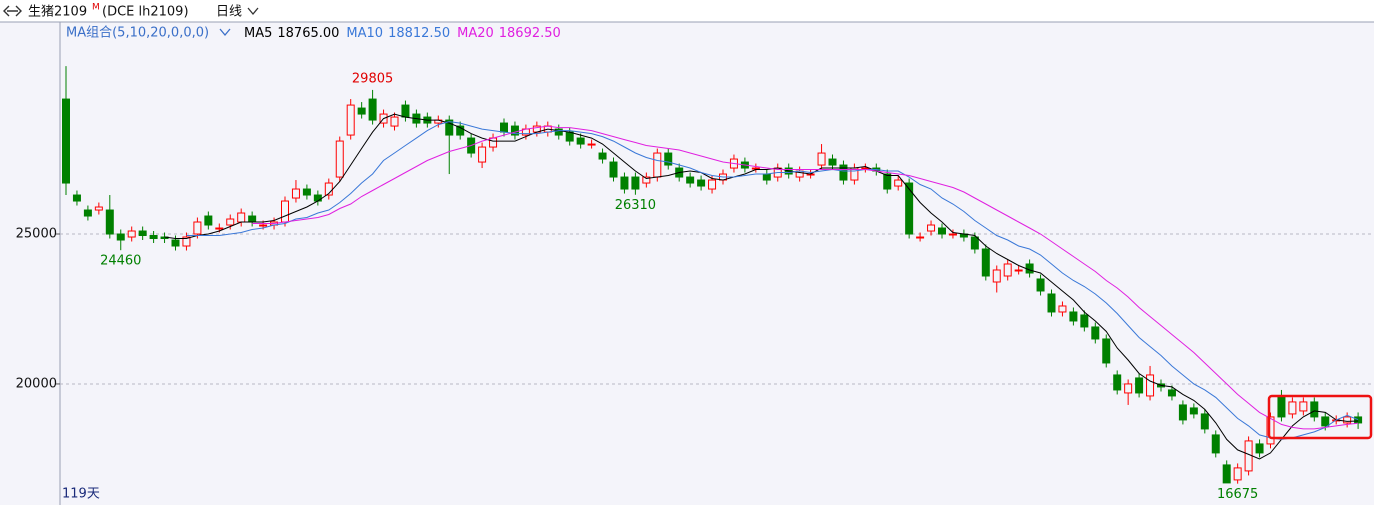 This screenshot has height=509, width=1374. What do you see at coordinates (687, 11) in the screenshot?
I see `toolbar` at bounding box center [687, 11].